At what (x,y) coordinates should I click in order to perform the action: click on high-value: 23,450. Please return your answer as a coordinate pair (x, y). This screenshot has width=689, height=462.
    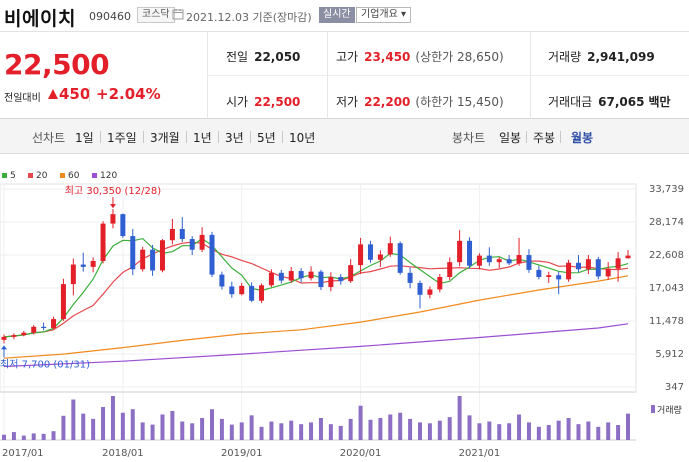
    Looking at the image, I should click on (387, 57).